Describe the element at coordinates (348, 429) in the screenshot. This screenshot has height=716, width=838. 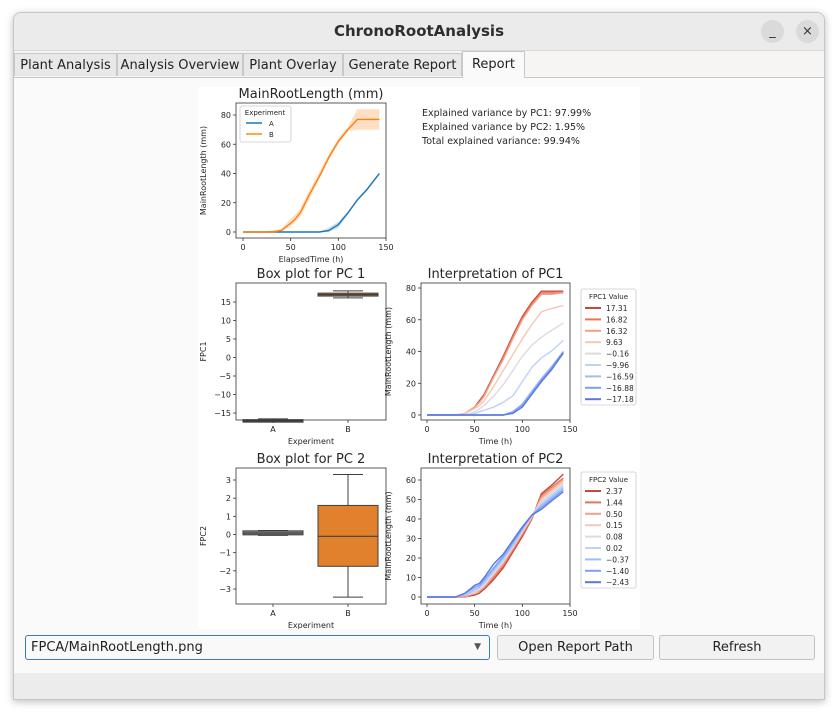
I see `chart-2-xtick-label: B` at that location.